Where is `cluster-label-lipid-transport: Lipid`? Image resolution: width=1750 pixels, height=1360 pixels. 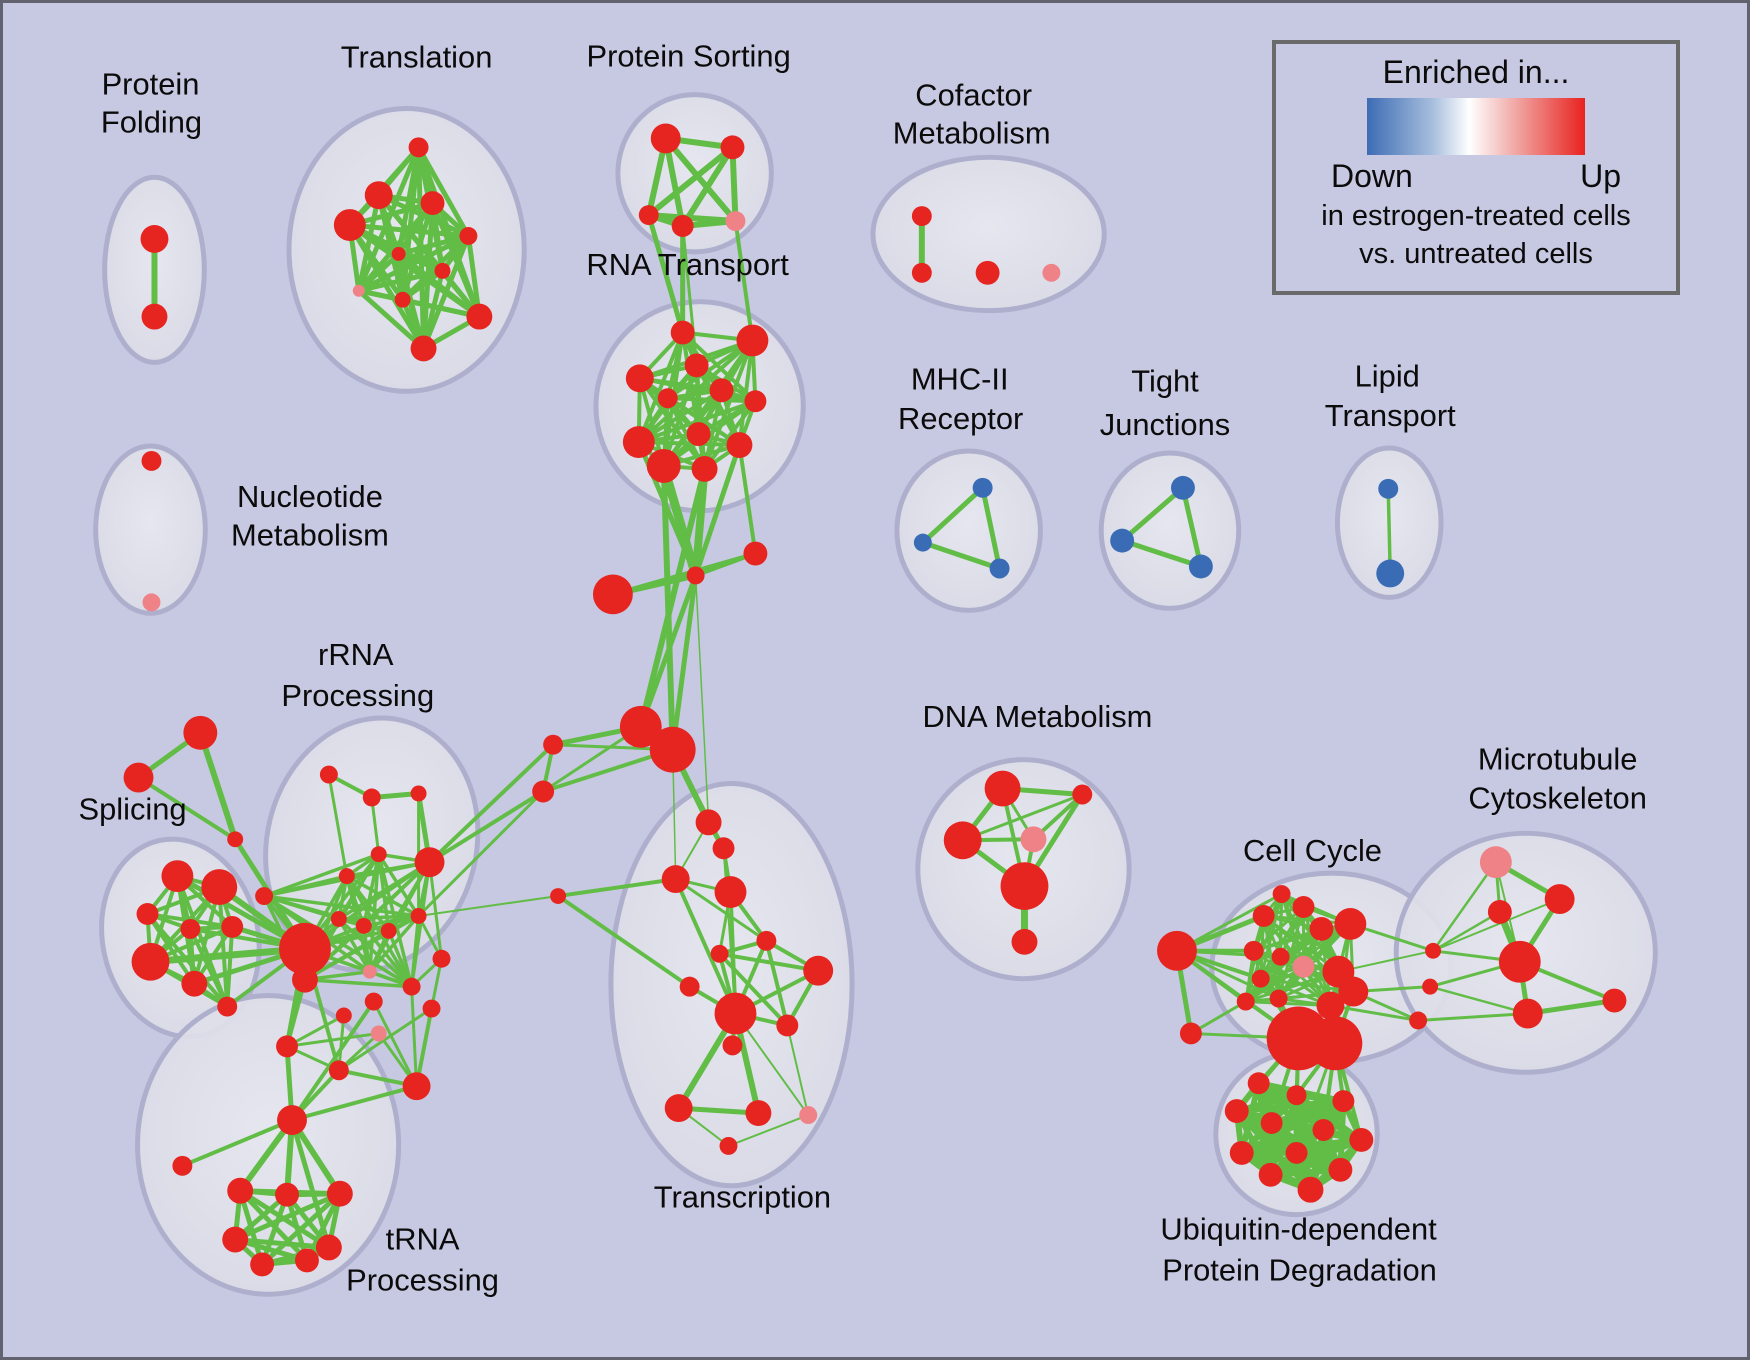
cluster-label-lipid-transport: Lipid is located at coordinates (1387, 375).